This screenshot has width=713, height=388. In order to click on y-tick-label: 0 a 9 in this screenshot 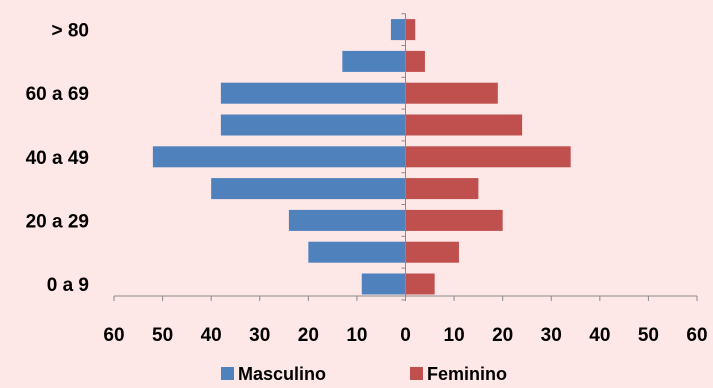, I will do `click(68, 285)`.